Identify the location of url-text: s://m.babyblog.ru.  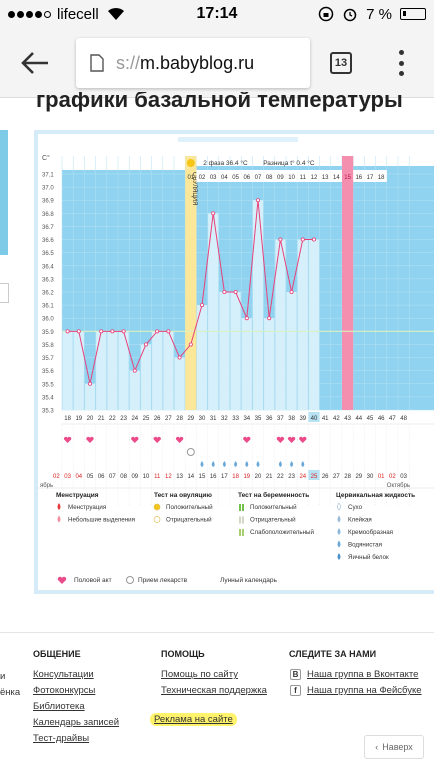
(185, 62).